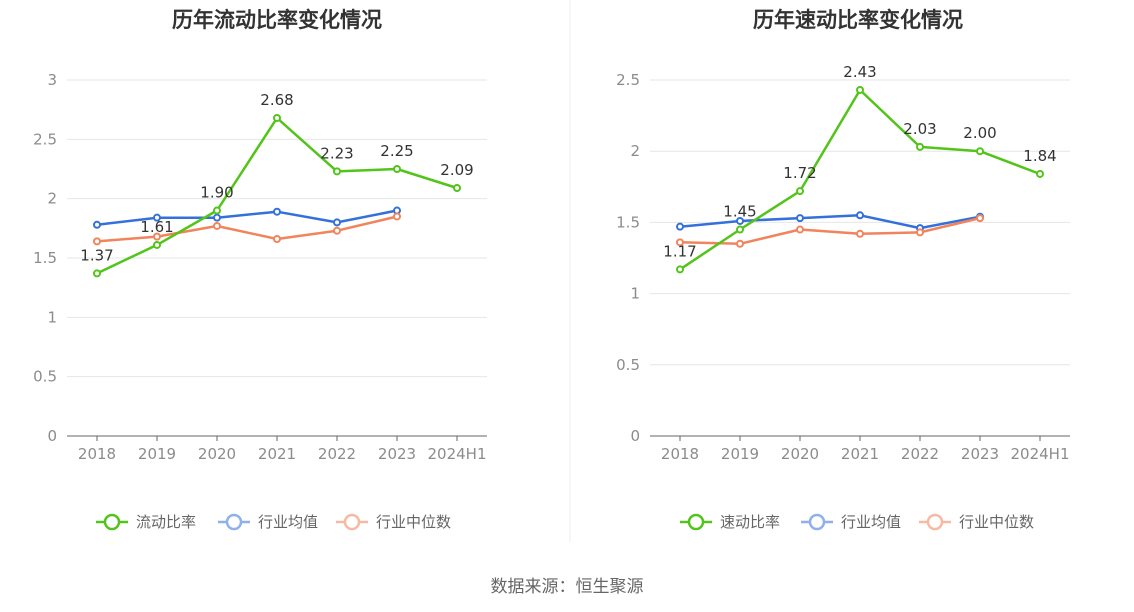 The image size is (1134, 612). Describe the element at coordinates (456, 170) in the screenshot. I see `data-label: 2.09` at that location.